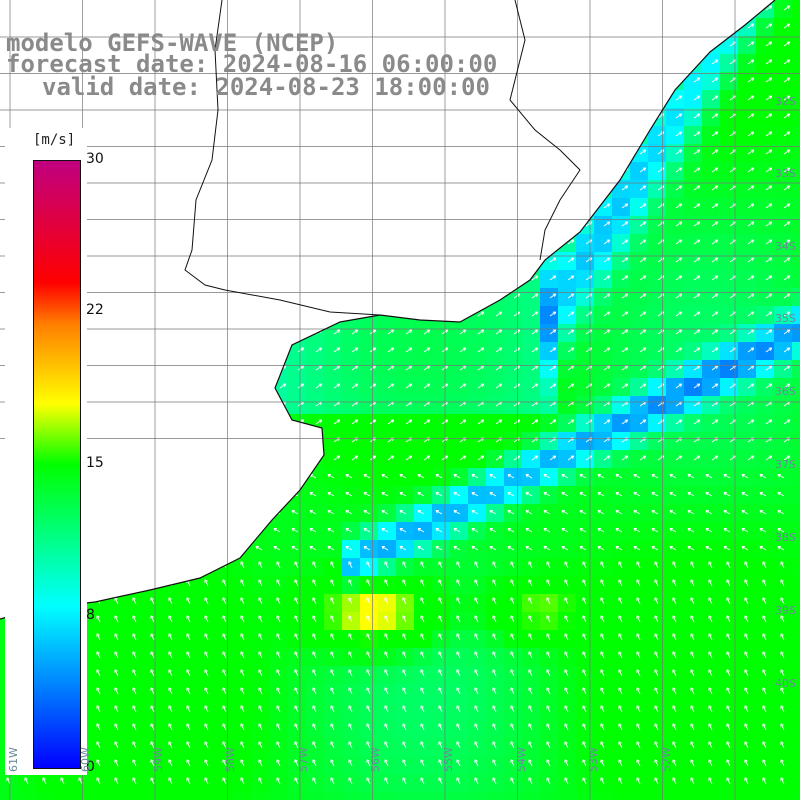 This screenshot has height=800, width=800. Describe the element at coordinates (90, 615) in the screenshot. I see `colorbar-tick-8: 8` at that location.